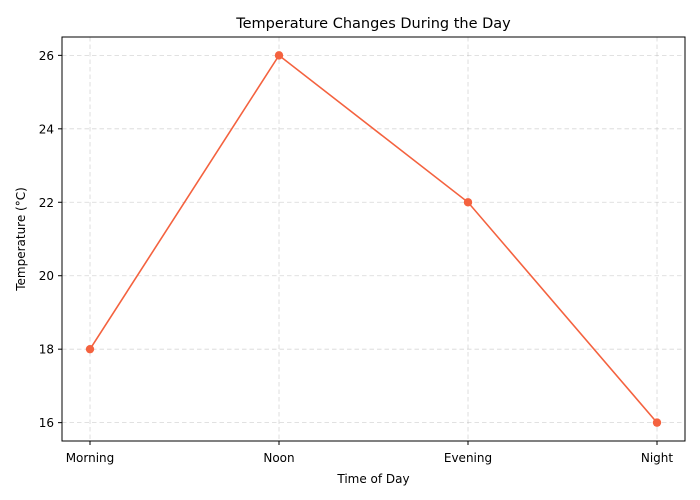 Image resolution: width=700 pixels, height=500 pixels. I want to click on y-tick-label: 24, so click(46, 129).